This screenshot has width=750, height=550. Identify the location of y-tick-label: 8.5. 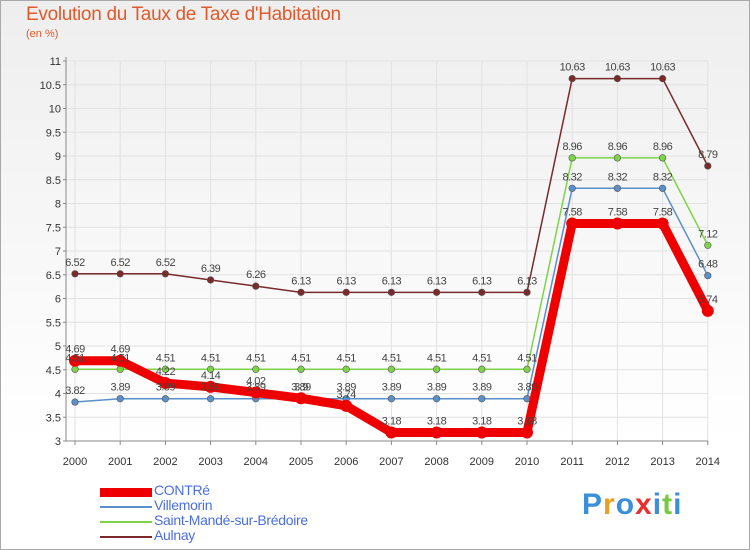
(53, 181).